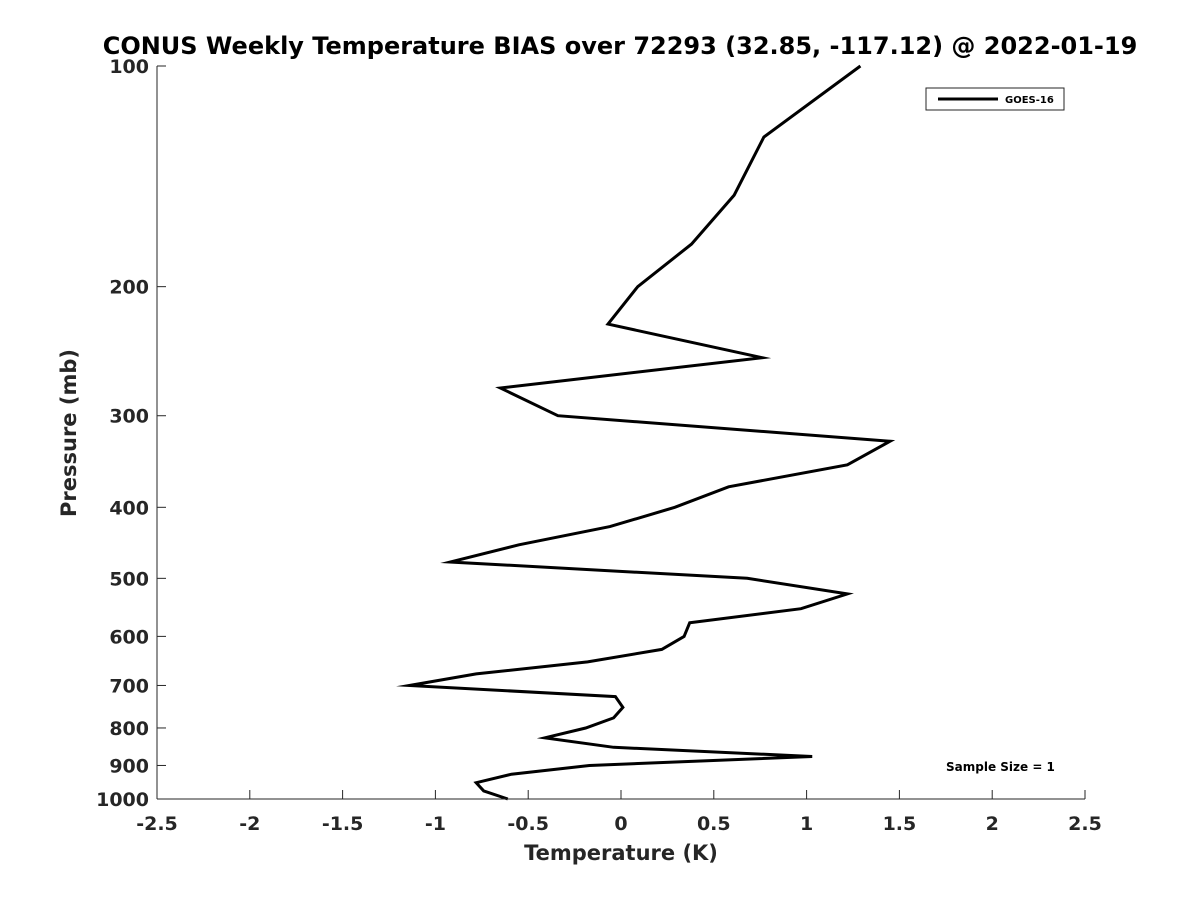 The width and height of the screenshot is (1200, 900). I want to click on x-tick-label: 0.5, so click(714, 824).